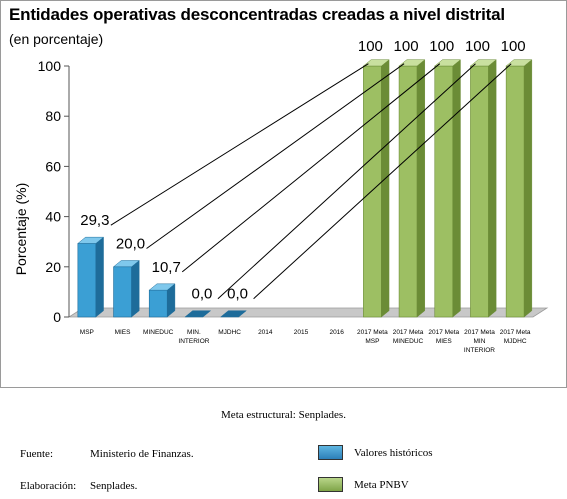 This screenshot has width=567, height=499. What do you see at coordinates (53, 116) in the screenshot?
I see `y-tick-label: 80` at bounding box center [53, 116].